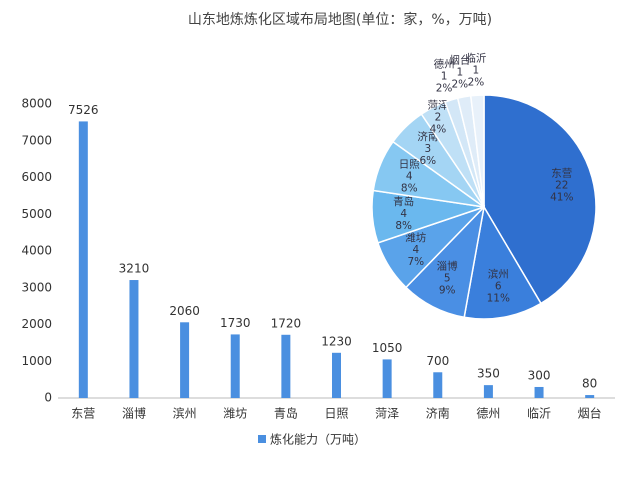 This screenshot has width=640, height=504. What do you see at coordinates (318, 439) in the screenshot?
I see `legend-label: 炼化能力（万吨）` at bounding box center [318, 439].